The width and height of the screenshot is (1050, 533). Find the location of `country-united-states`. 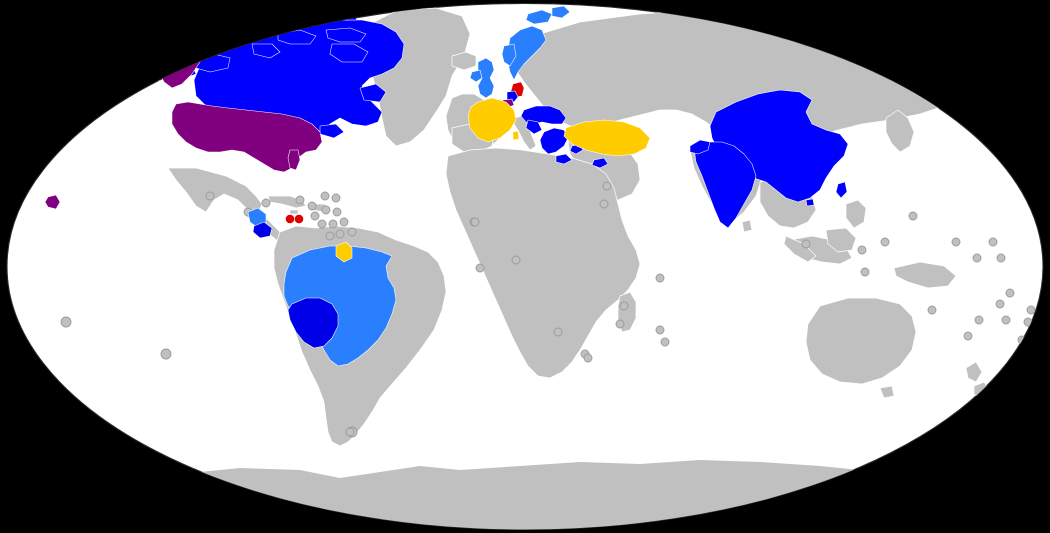

country-united-states is located at coordinates (247, 137).